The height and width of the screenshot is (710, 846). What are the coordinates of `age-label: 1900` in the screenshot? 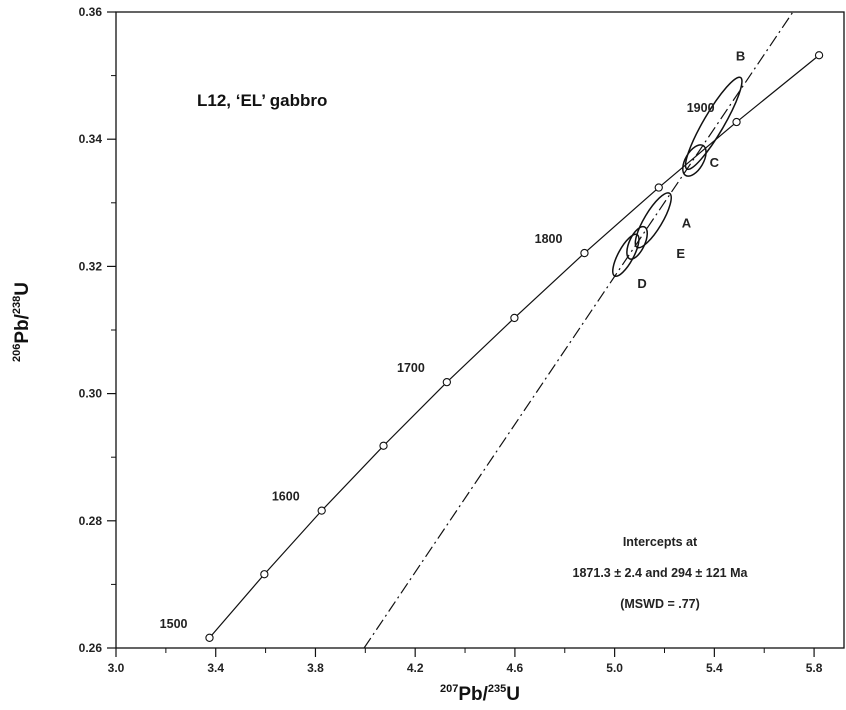 It's located at (701, 108).